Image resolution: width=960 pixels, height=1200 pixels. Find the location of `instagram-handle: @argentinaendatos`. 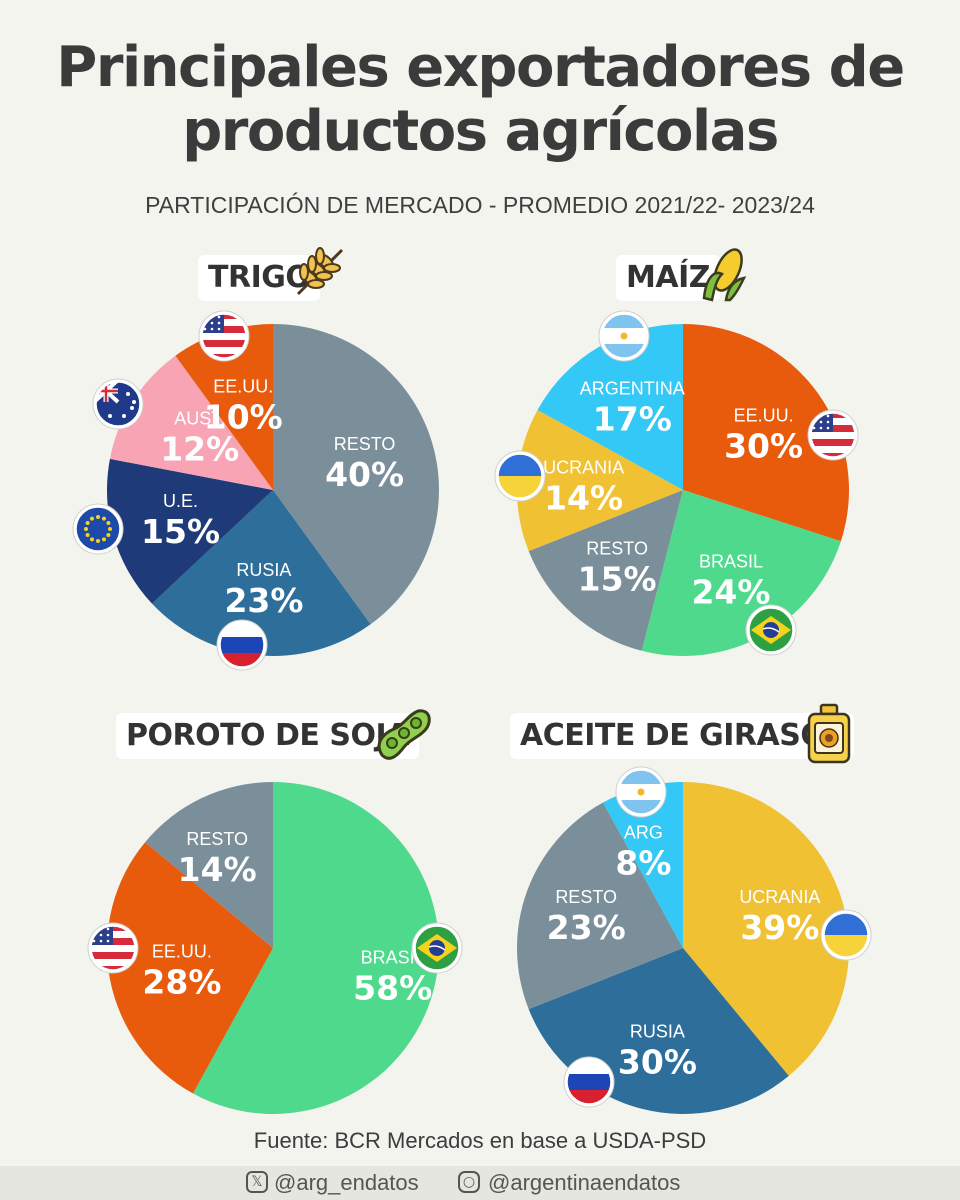

instagram-handle: @argentinaendatos is located at coordinates (584, 1182).